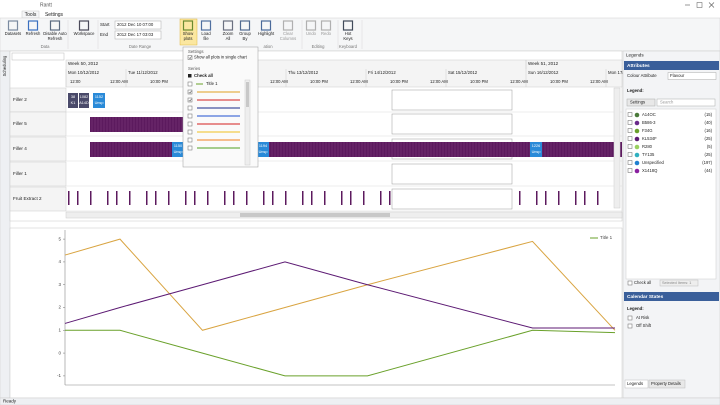 This screenshot has height=405, width=720. Describe the element at coordinates (263, 146) in the screenshot. I see `task-label: 1194` at that location.